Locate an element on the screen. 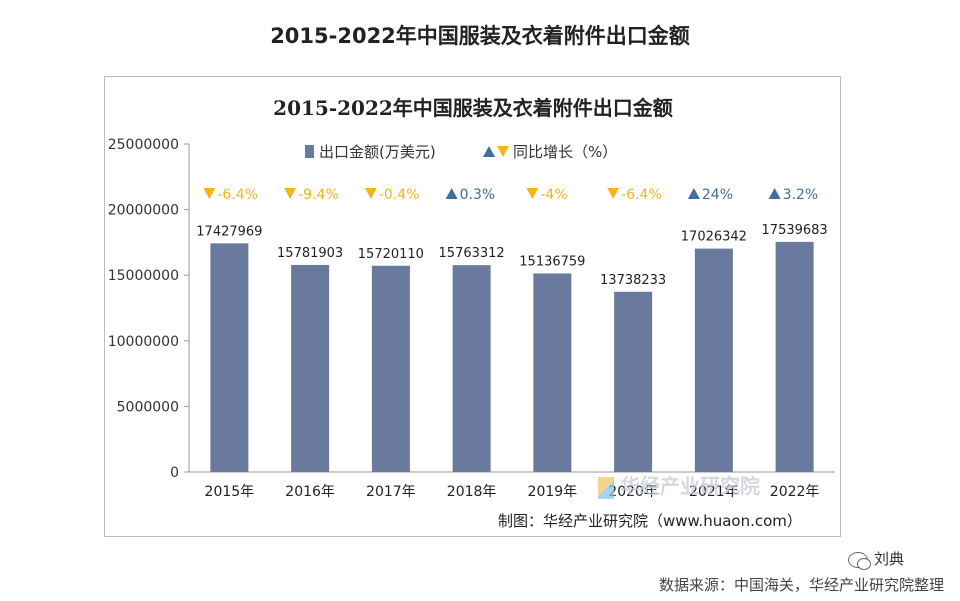 The image size is (960, 601). growth-label: -9.4% is located at coordinates (318, 195).